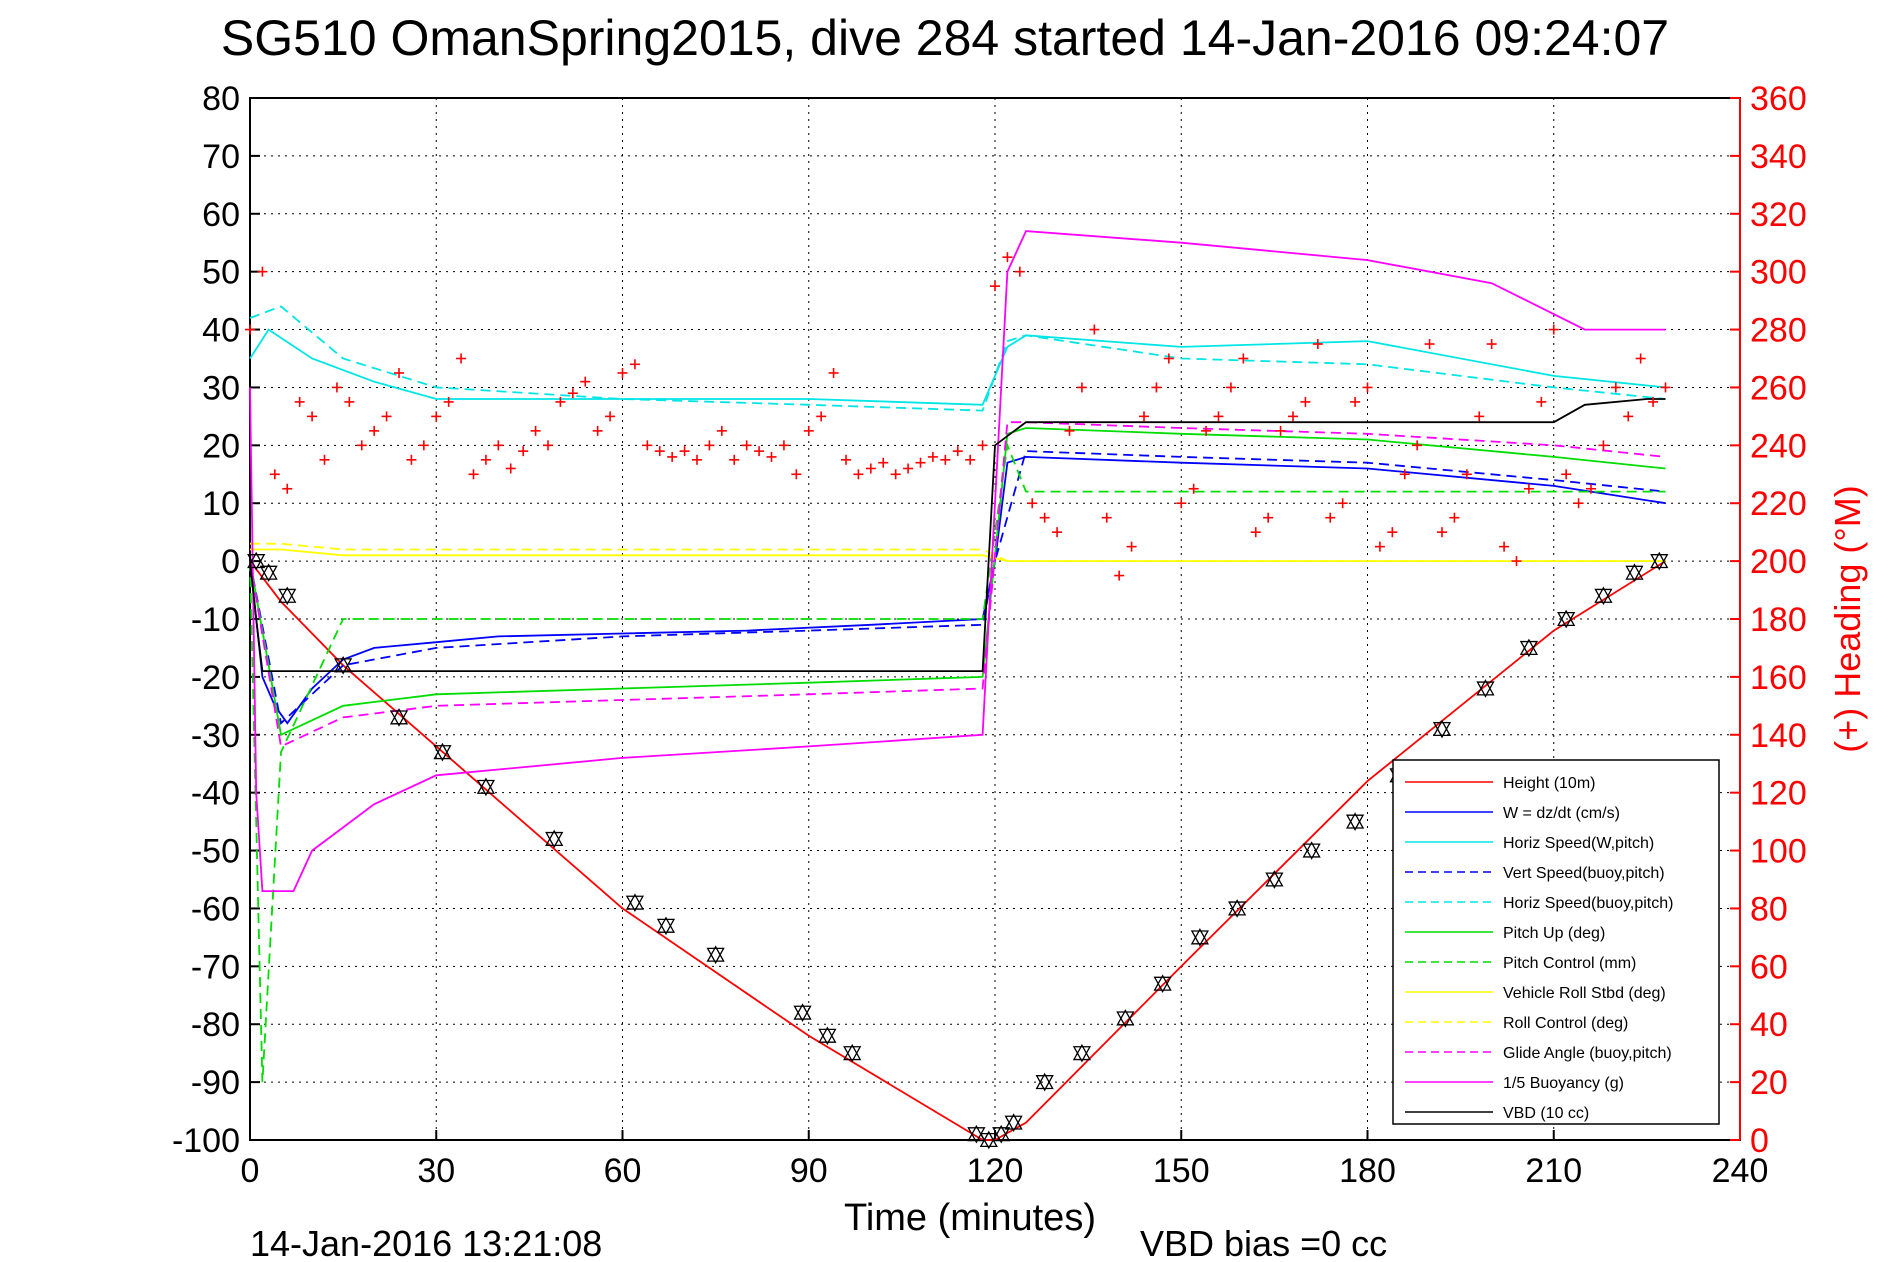  What do you see at coordinates (1516, 1023) in the screenshot?
I see `legend-item: Roll Control (deg)` at bounding box center [1516, 1023].